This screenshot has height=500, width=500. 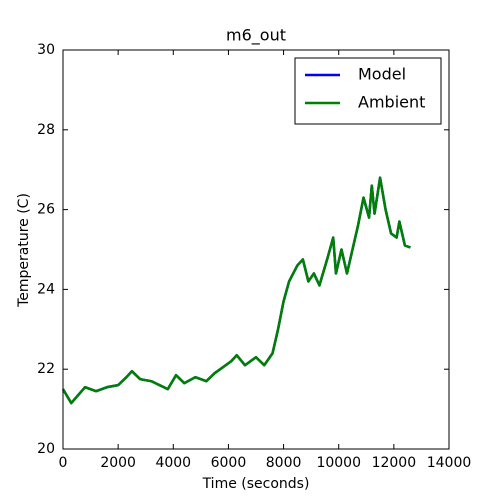 What do you see at coordinates (256, 36) in the screenshot?
I see `chart-title: m6_out` at bounding box center [256, 36].